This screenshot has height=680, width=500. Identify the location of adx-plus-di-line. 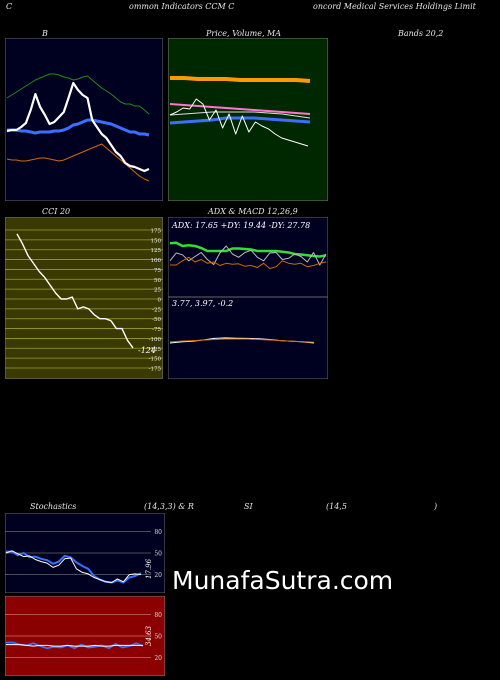
(248, 255).